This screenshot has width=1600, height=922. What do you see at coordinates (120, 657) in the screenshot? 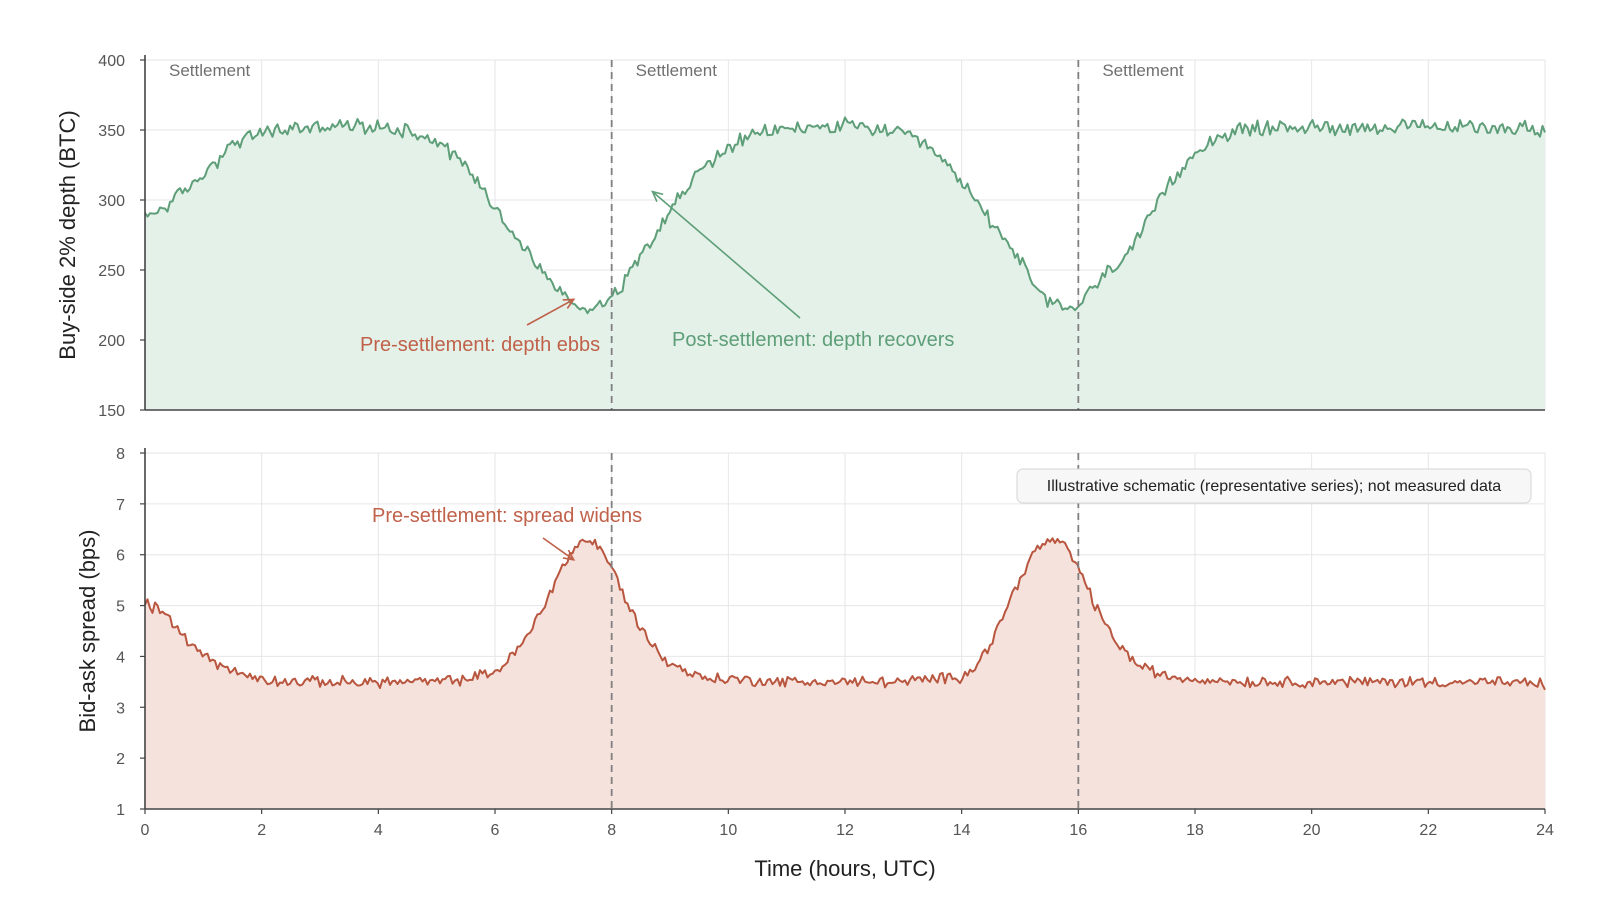
I see `y-tick-label: 4` at bounding box center [120, 657].